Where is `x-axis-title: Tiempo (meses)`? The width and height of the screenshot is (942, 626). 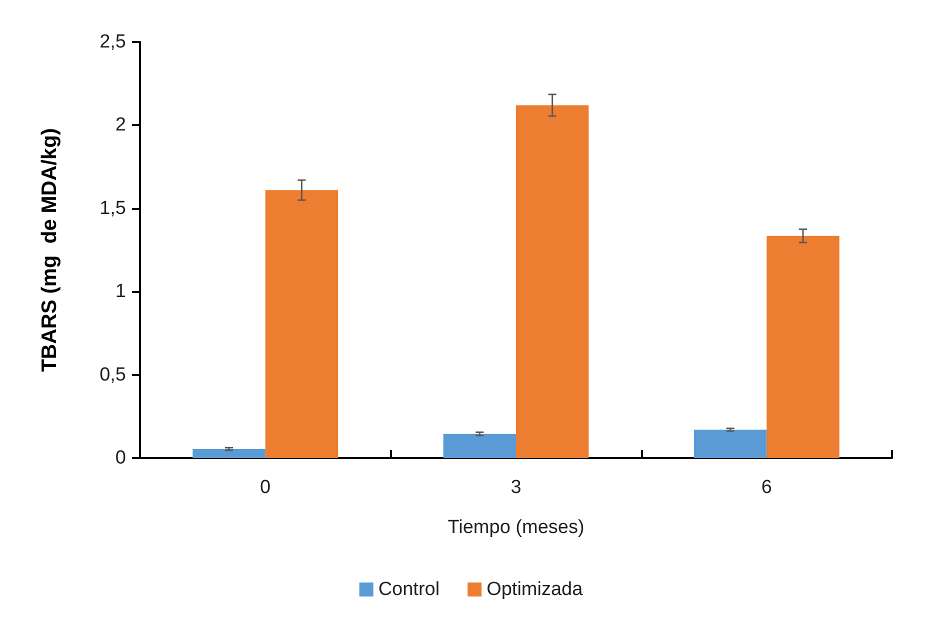
x-axis-title: Tiempo (meses) is located at coordinates (516, 527).